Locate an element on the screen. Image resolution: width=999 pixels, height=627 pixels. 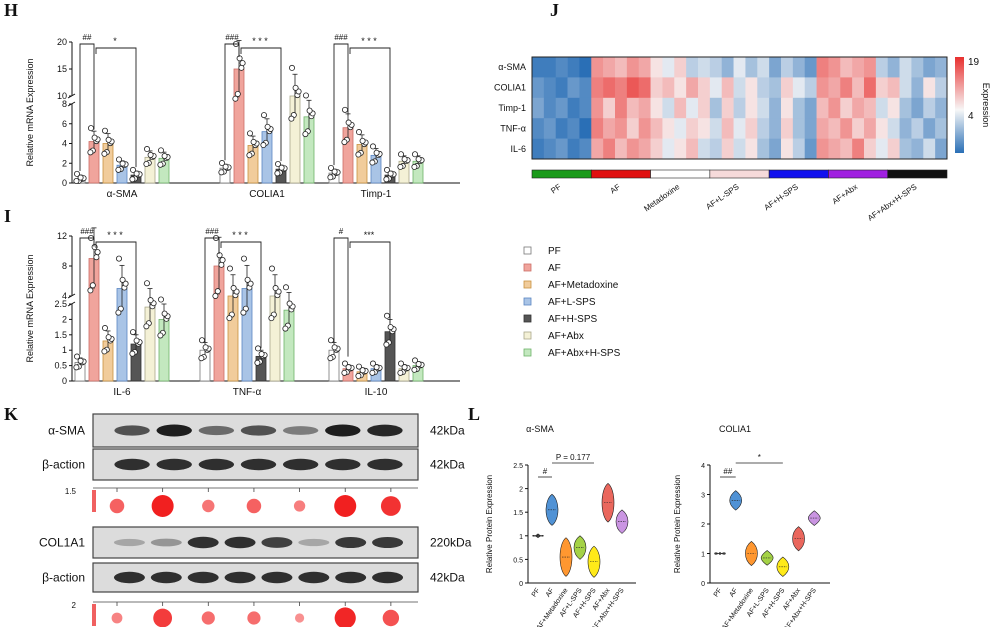
dot-scale-max: 1.5 is located at coordinates (71, 491).